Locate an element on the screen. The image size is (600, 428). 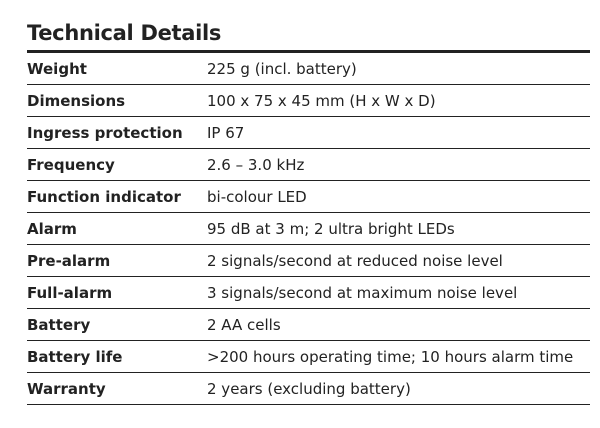
spec-row: Dimensions 100 x 75 x 45 mm (H x W x D) is located at coordinates (308, 100).